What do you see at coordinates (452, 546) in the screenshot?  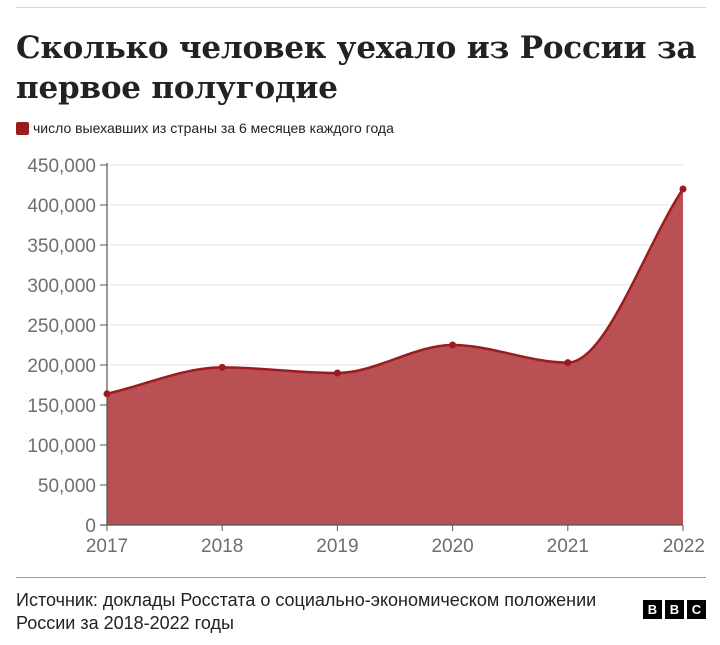 I see `x-tick-label: 2020` at bounding box center [452, 546].